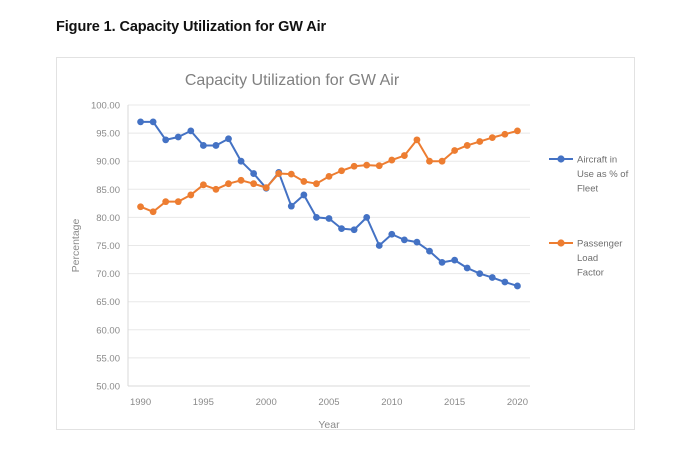 Image resolution: width=685 pixels, height=454 pixels. I want to click on legend-label-0: Aircraft in, so click(597, 160).